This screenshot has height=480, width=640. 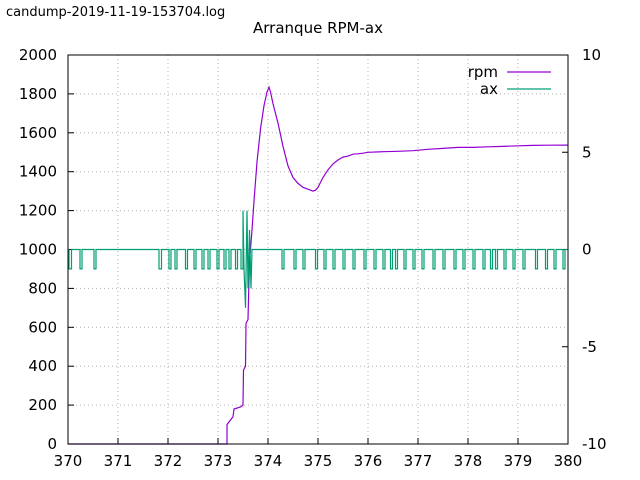 I want to click on y-tick-label: 1200, so click(x=38, y=211).